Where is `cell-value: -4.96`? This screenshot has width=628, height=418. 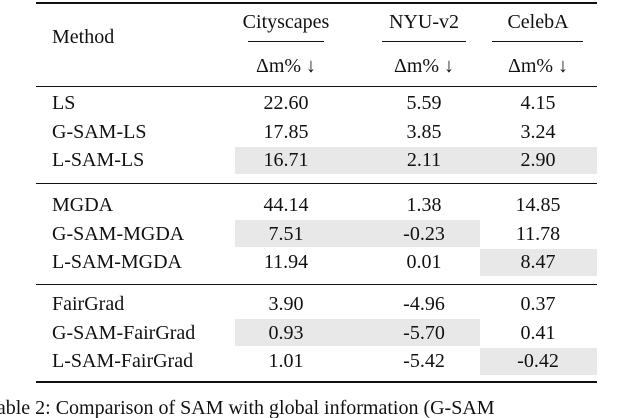
cell-value: -4.96 is located at coordinates (424, 304).